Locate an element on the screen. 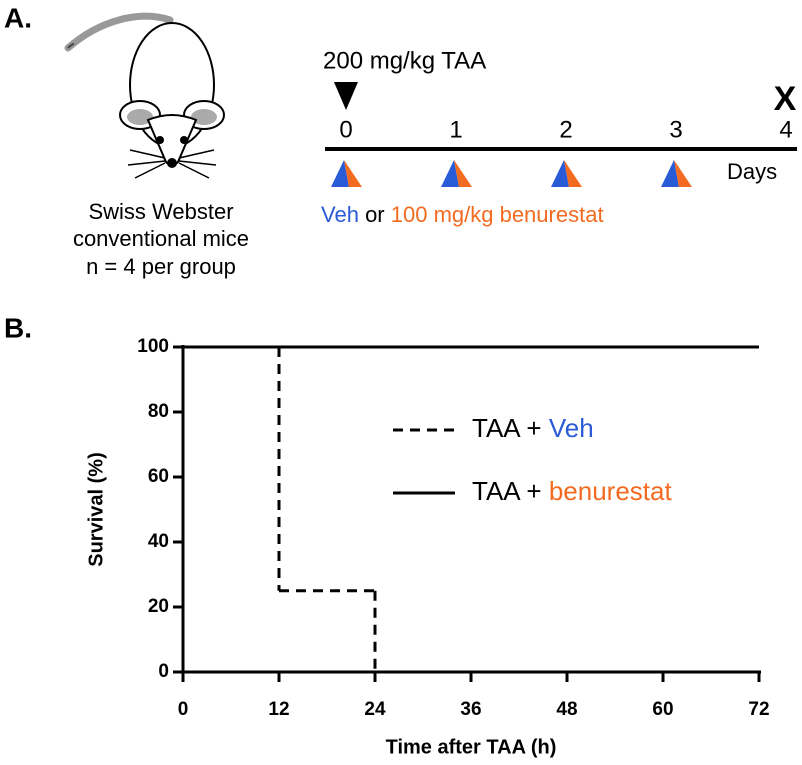 The height and width of the screenshot is (765, 802). day-label: 4 is located at coordinates (785, 129).